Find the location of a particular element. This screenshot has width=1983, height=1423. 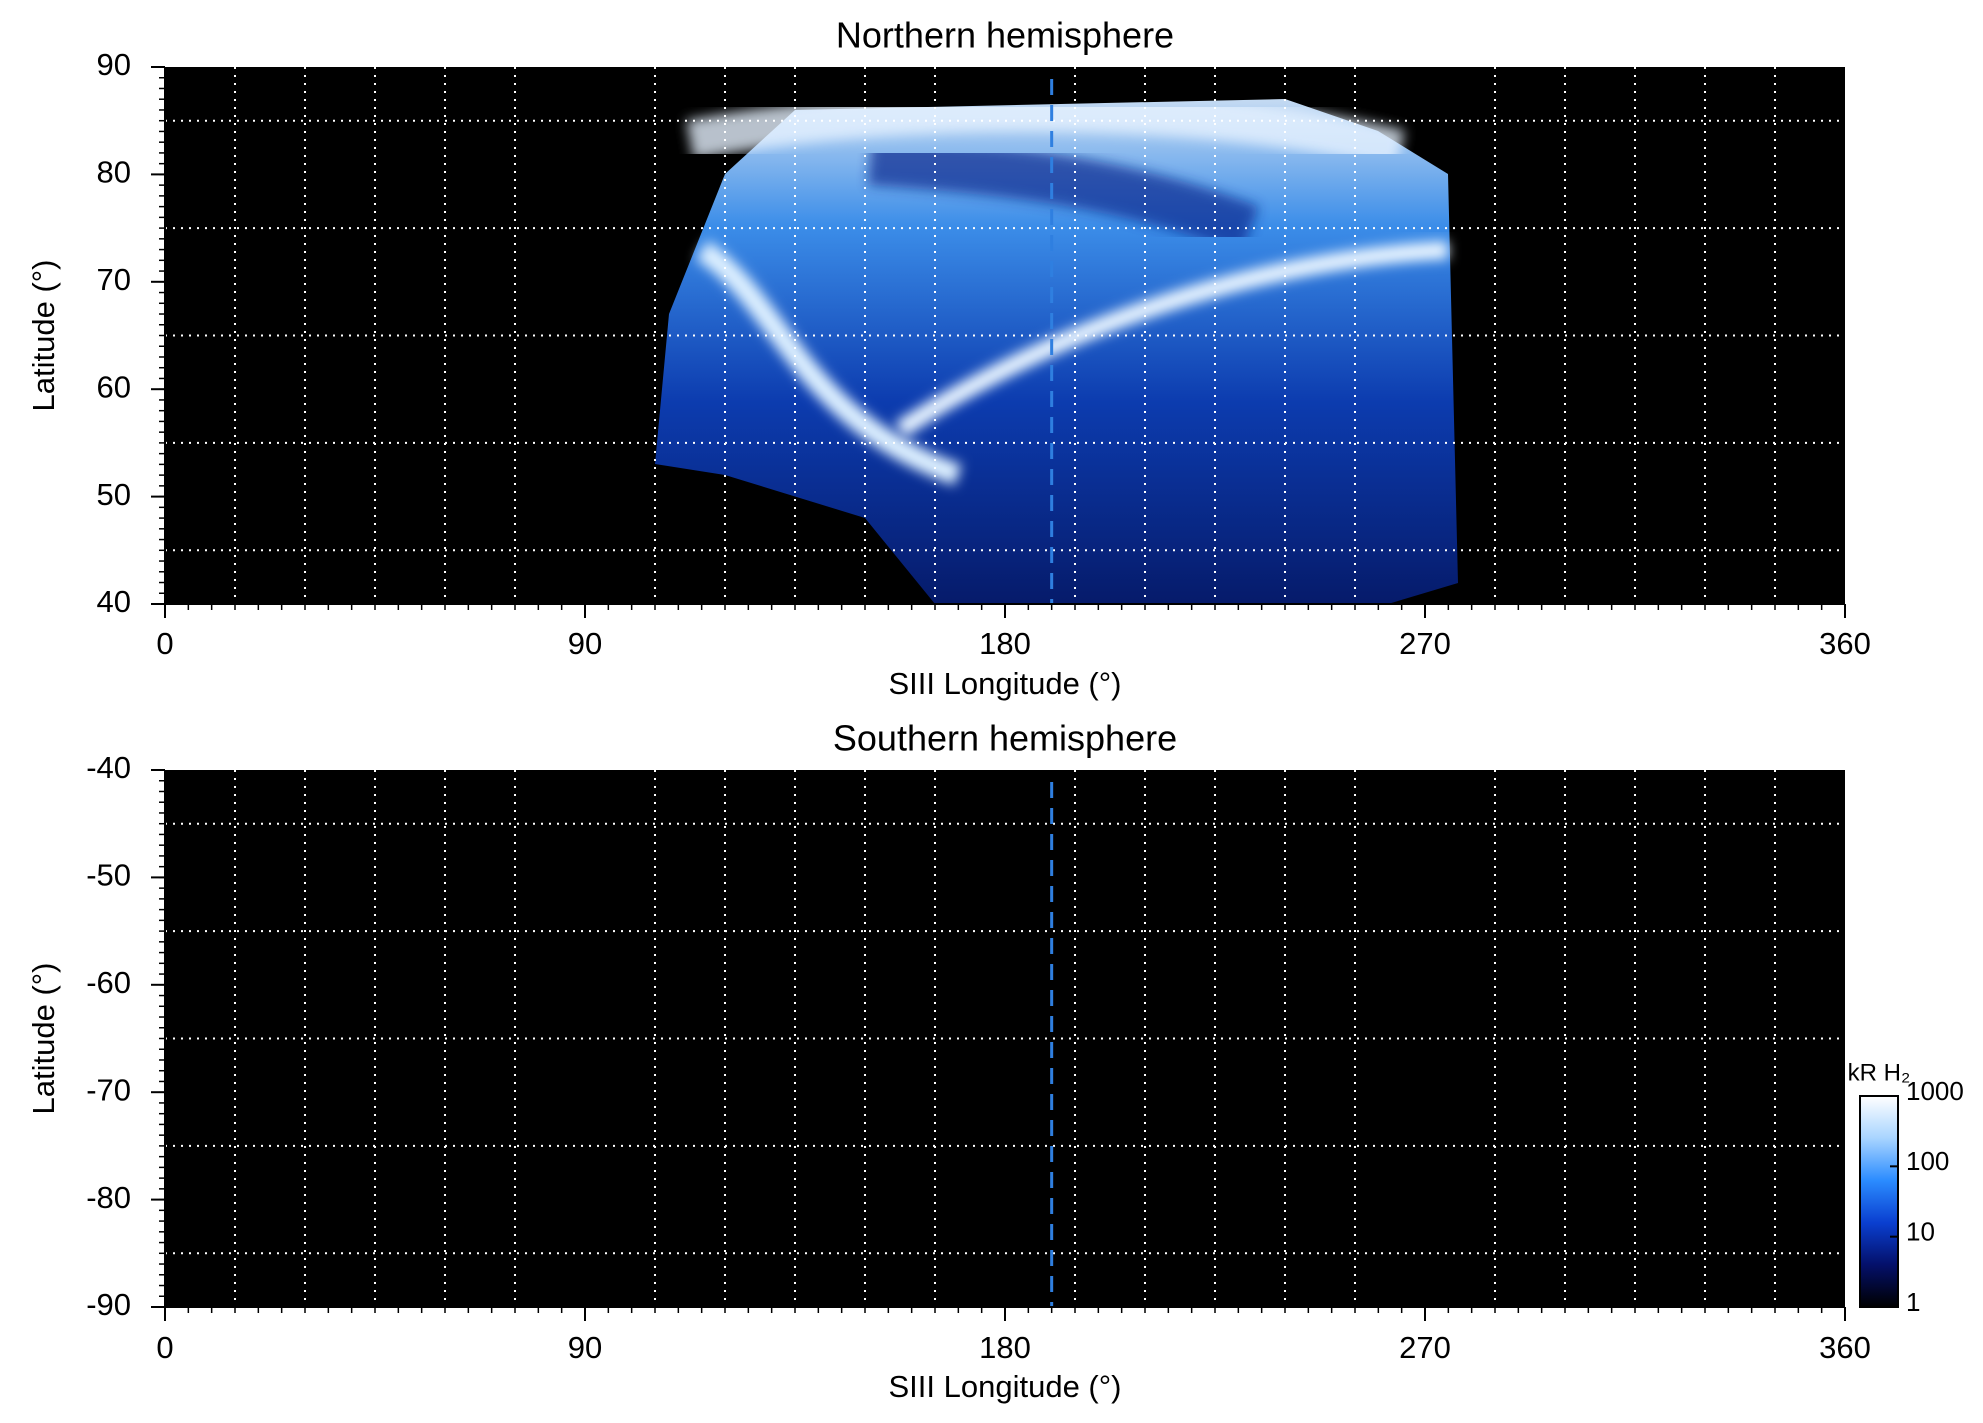

y-tick-label: 40 is located at coordinates (114, 601).